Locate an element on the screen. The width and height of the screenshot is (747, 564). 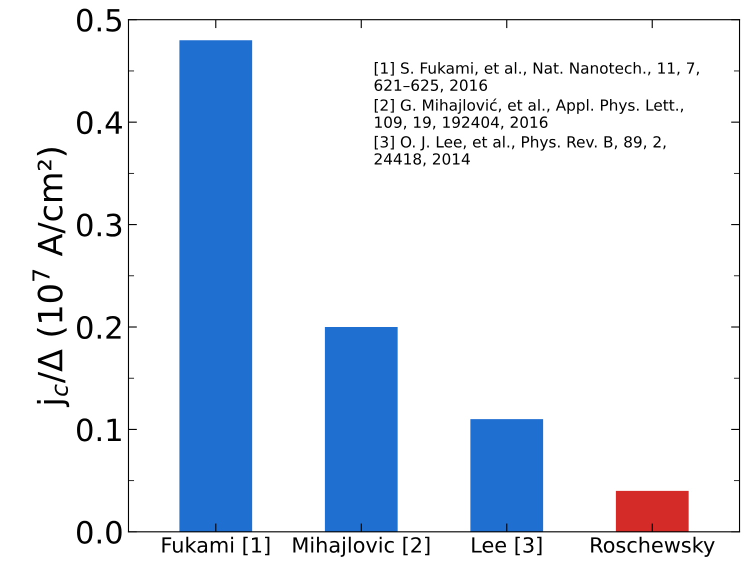
y-tick-label: 0.3 is located at coordinates (99, 225).